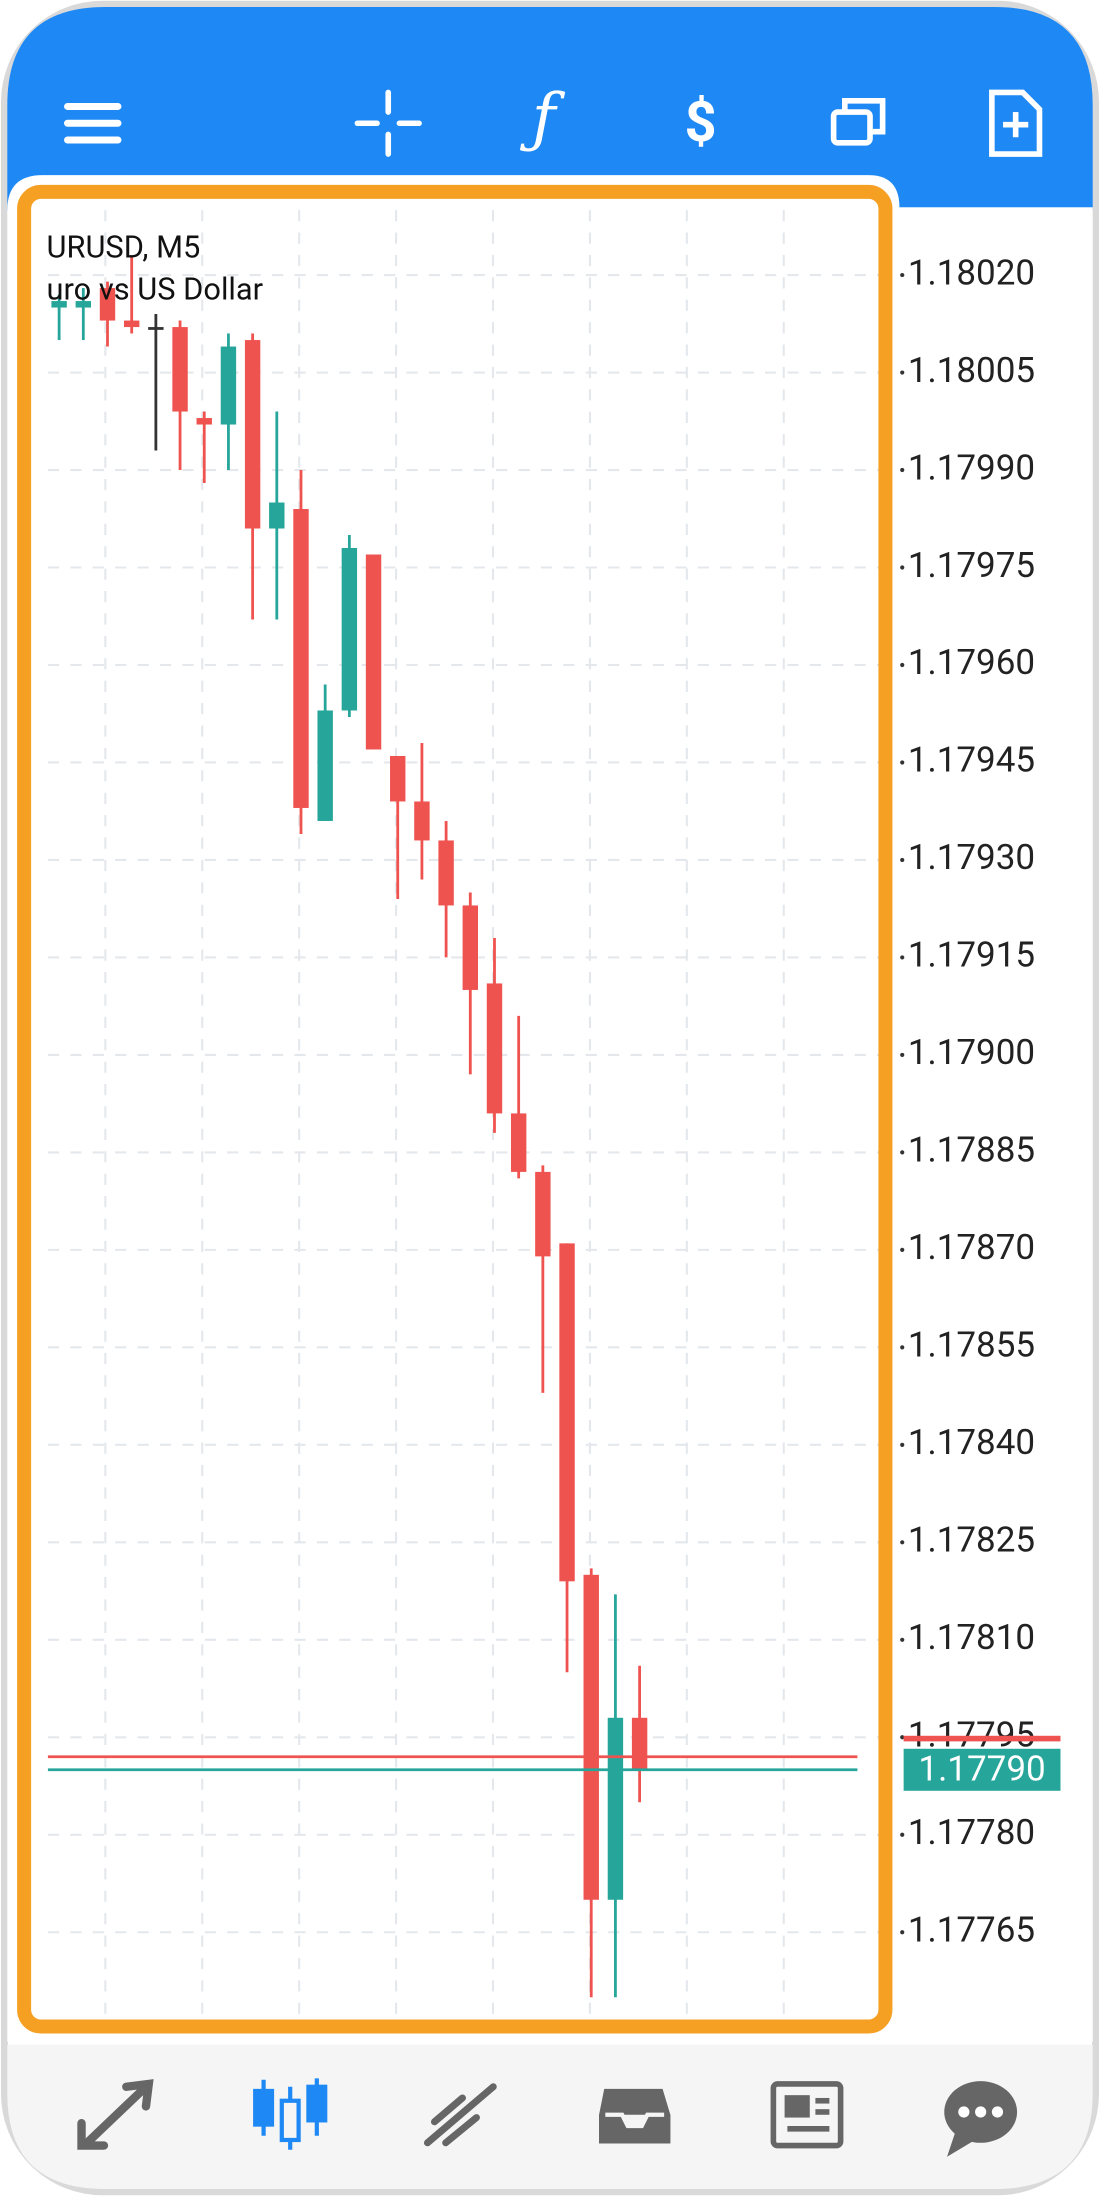 The width and height of the screenshot is (1100, 2196). What do you see at coordinates (971, 1052) in the screenshot?
I see `y-tick-label: 1.17900` at bounding box center [971, 1052].